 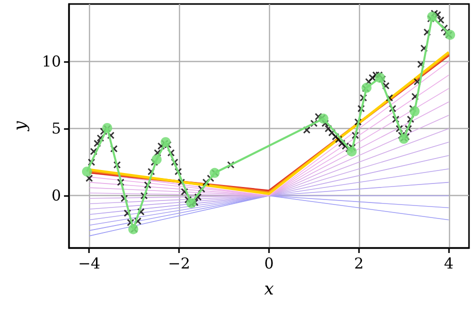 I want to click on y-tick-label: 0, so click(x=56, y=195).